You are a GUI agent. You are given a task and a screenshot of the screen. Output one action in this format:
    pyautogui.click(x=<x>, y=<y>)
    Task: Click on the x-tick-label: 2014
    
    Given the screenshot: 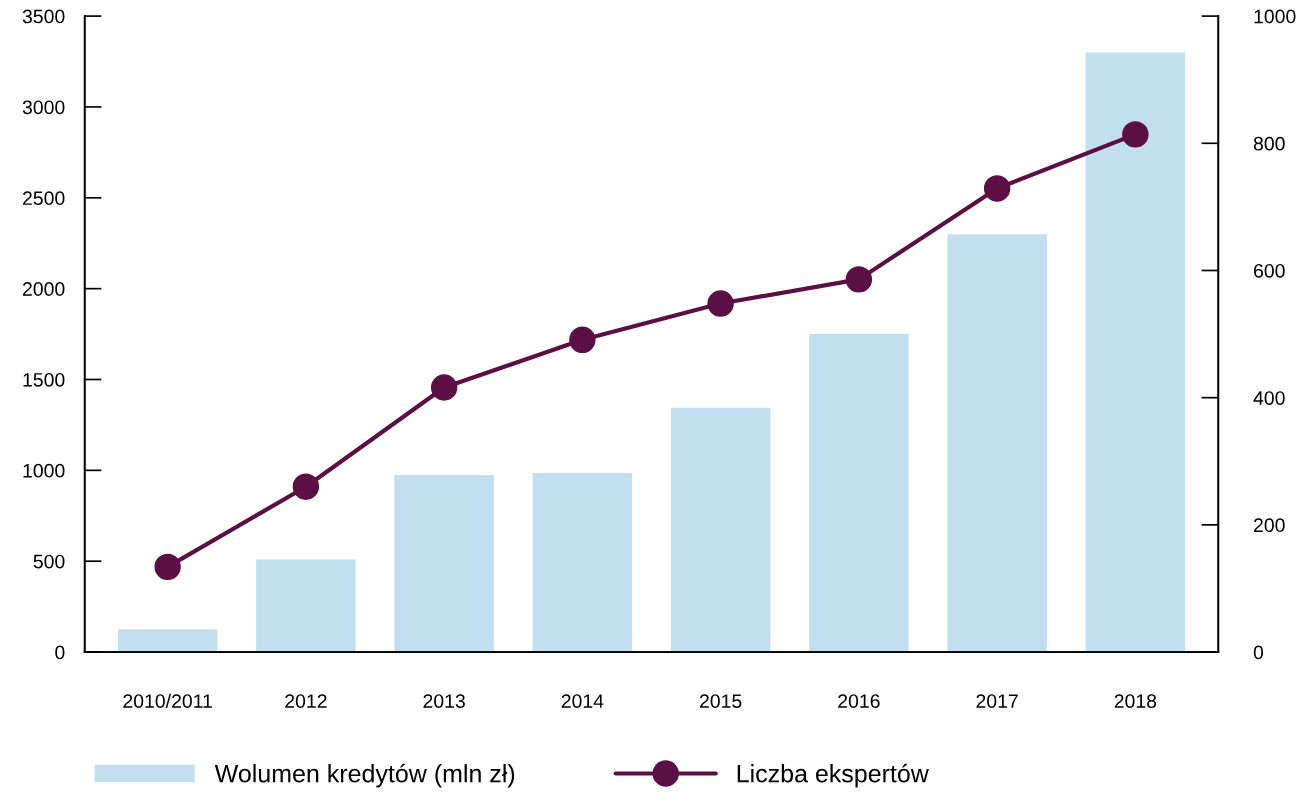 What is the action you would take?
    pyautogui.click(x=582, y=701)
    